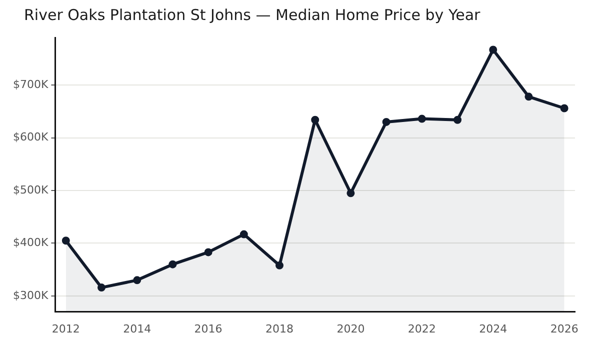 The width and height of the screenshot is (599, 343). What do you see at coordinates (66, 329) in the screenshot?
I see `x-tick-label: 2012` at bounding box center [66, 329].